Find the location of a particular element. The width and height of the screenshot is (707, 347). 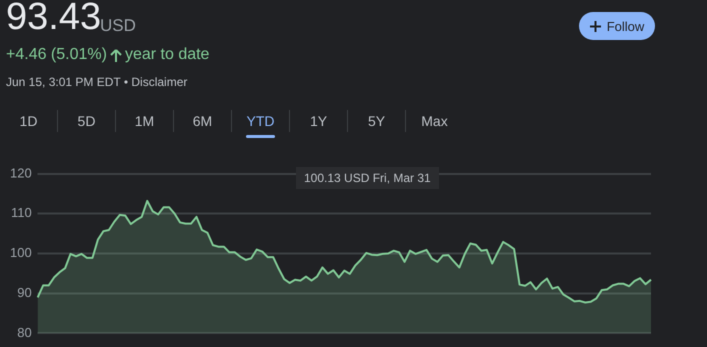

y-tick-label: 80 is located at coordinates (24, 332).